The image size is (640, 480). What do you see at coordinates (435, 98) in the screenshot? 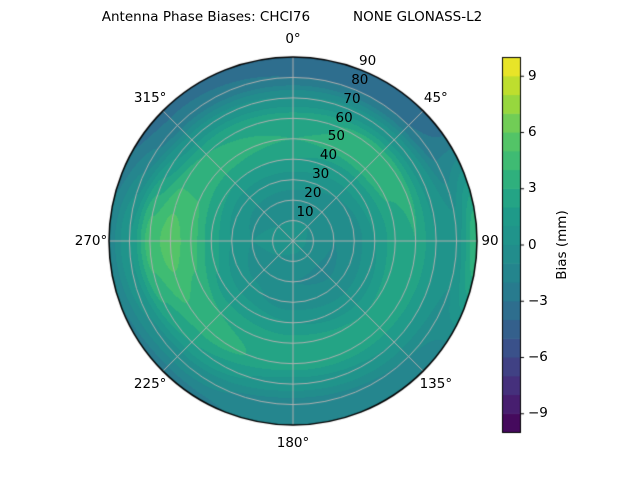
I see `theta-tick-label-45: 45°` at bounding box center [435, 98].